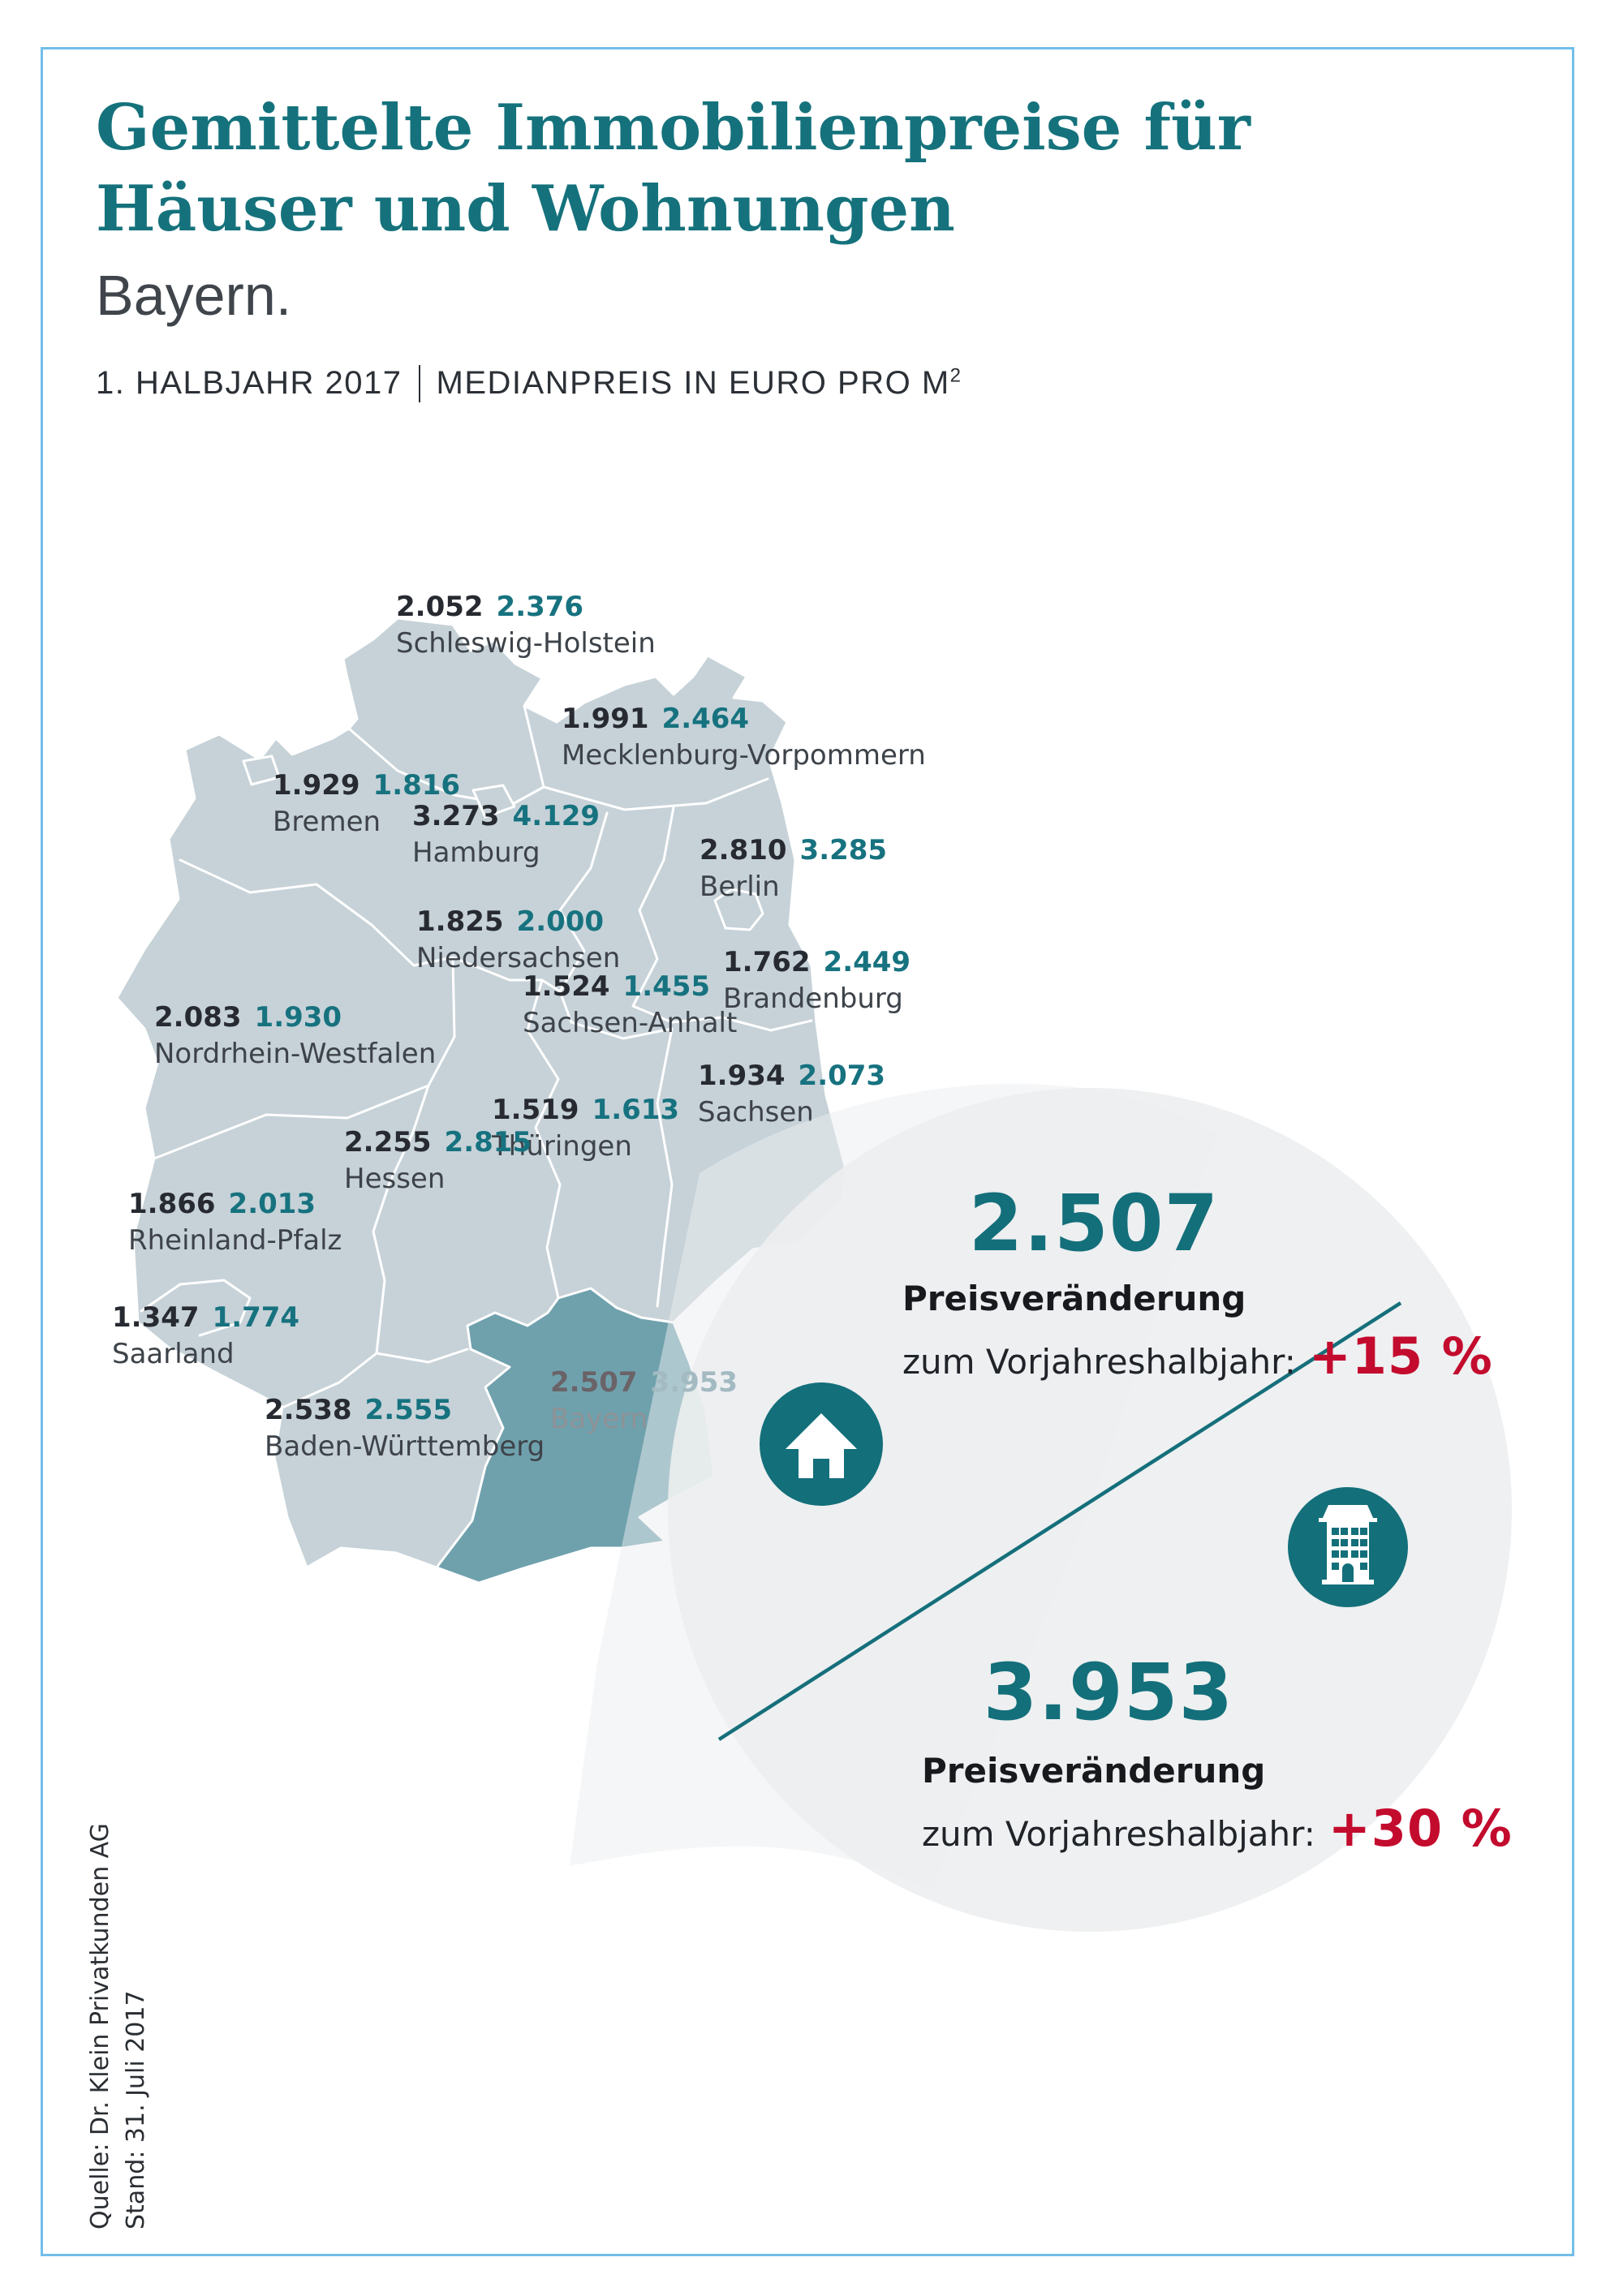 The image size is (1623, 2296). Describe the element at coordinates (405, 1446) in the screenshot. I see `state-name: Baden-Württemberg` at that location.